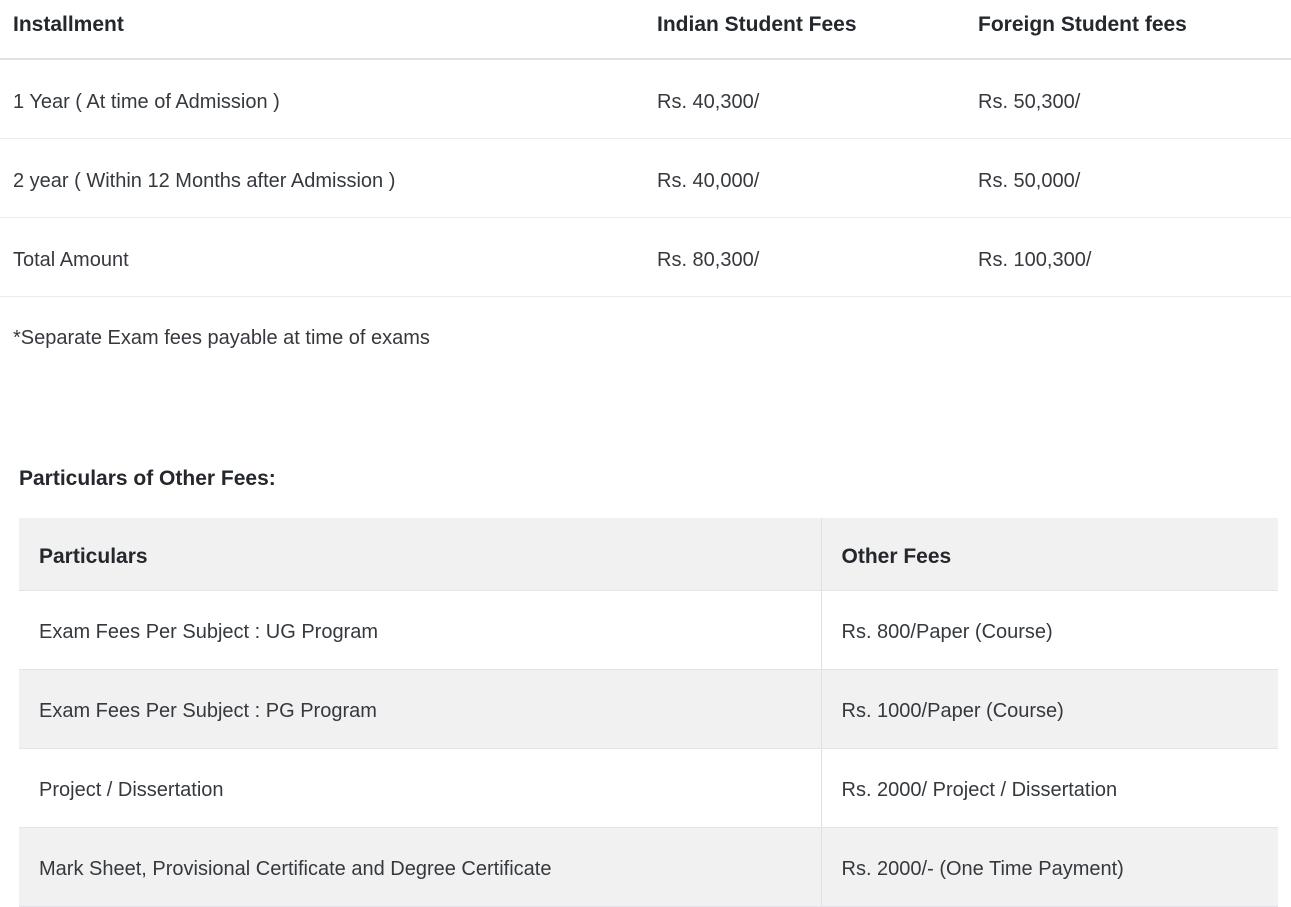  I want to click on other-fee-value: Rs. 2000/- (One Time Payment), so click(1049, 867).